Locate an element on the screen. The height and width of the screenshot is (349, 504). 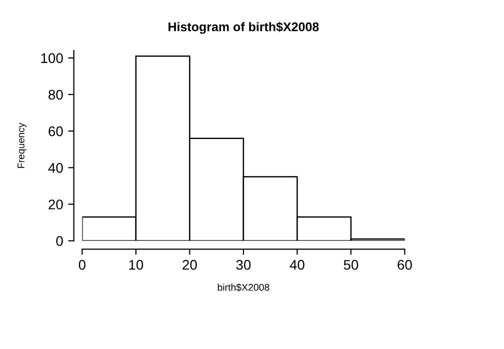
x-tick-label: 50 is located at coordinates (351, 265).